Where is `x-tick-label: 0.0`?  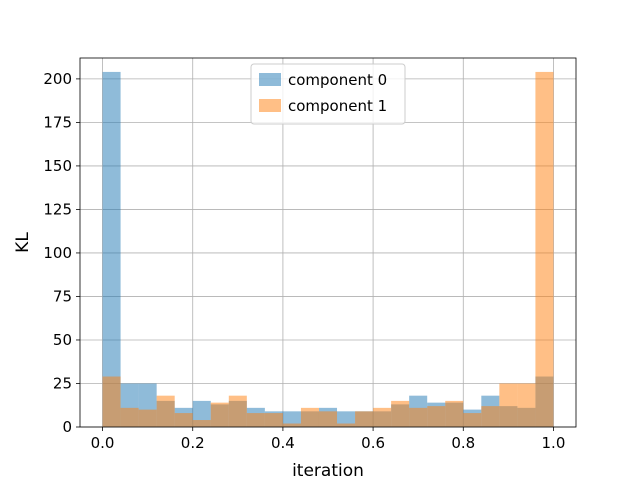
x-tick-label: 0.0 is located at coordinates (103, 443).